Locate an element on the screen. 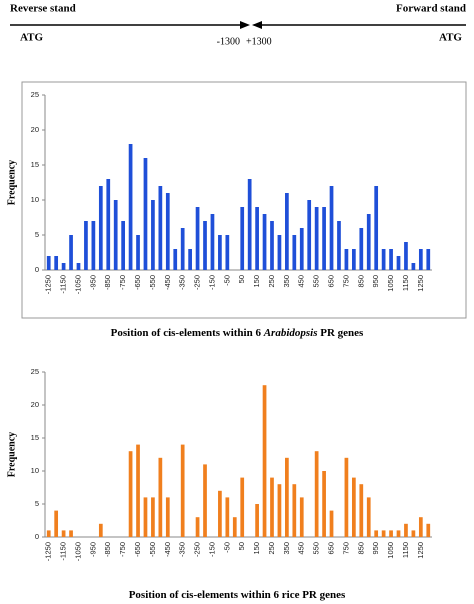 The width and height of the screenshot is (474, 604). x-tick-label: 950 is located at coordinates (375, 281).